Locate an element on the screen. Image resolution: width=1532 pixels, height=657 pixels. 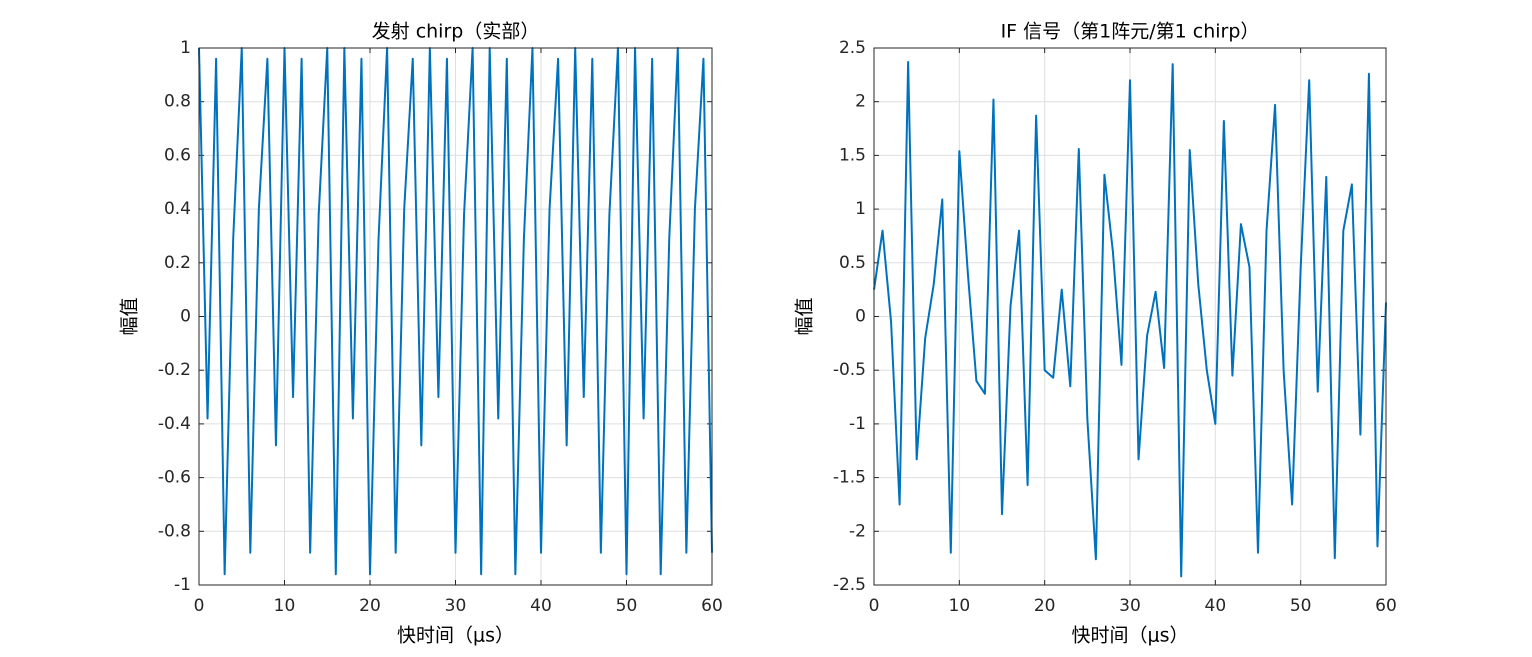
y-tick-label: 0.6 is located at coordinates (177, 155).